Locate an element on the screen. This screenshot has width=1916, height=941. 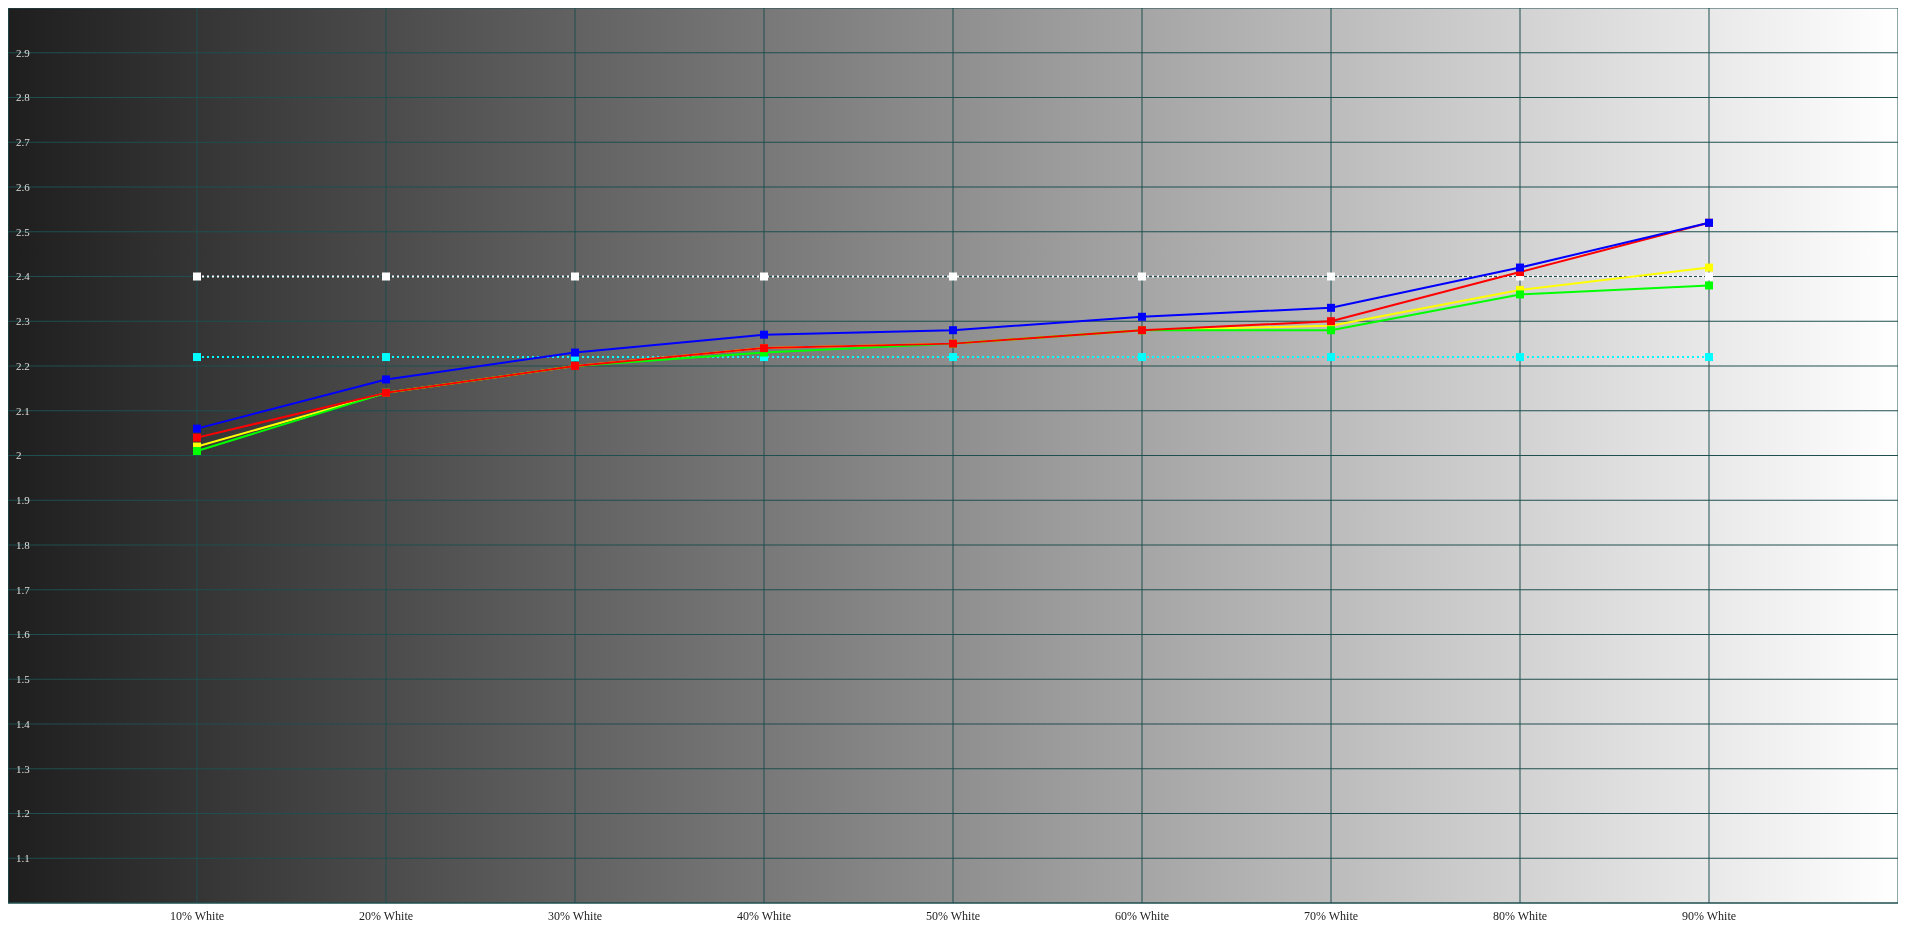
y-tick-label: 2.2 is located at coordinates (23, 365).